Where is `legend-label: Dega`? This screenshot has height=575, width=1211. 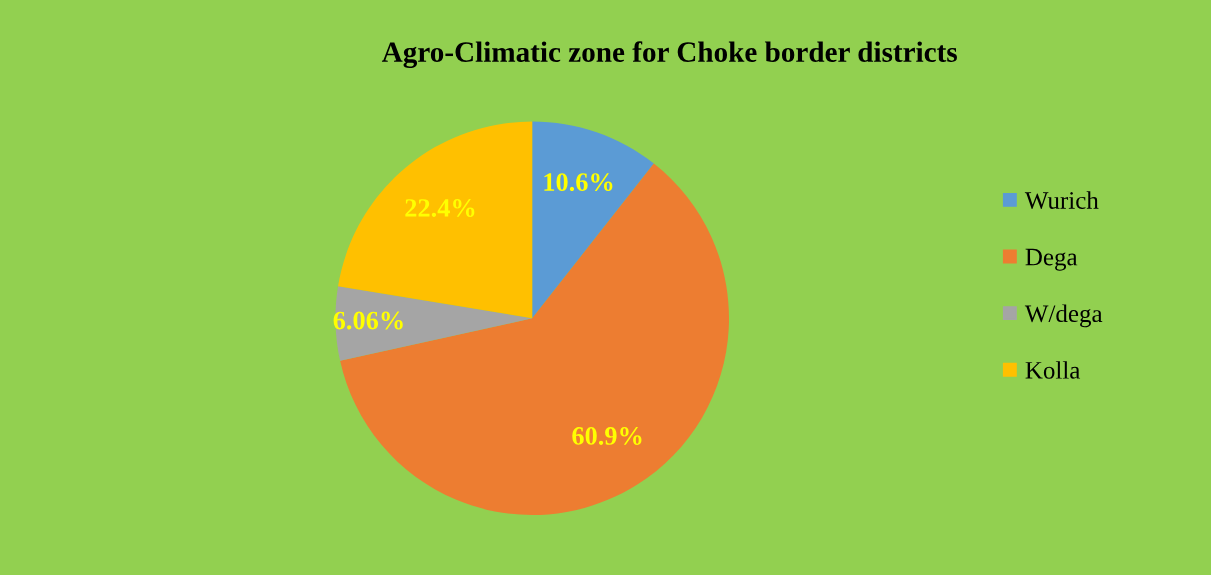
legend-label: Dega is located at coordinates (1051, 259).